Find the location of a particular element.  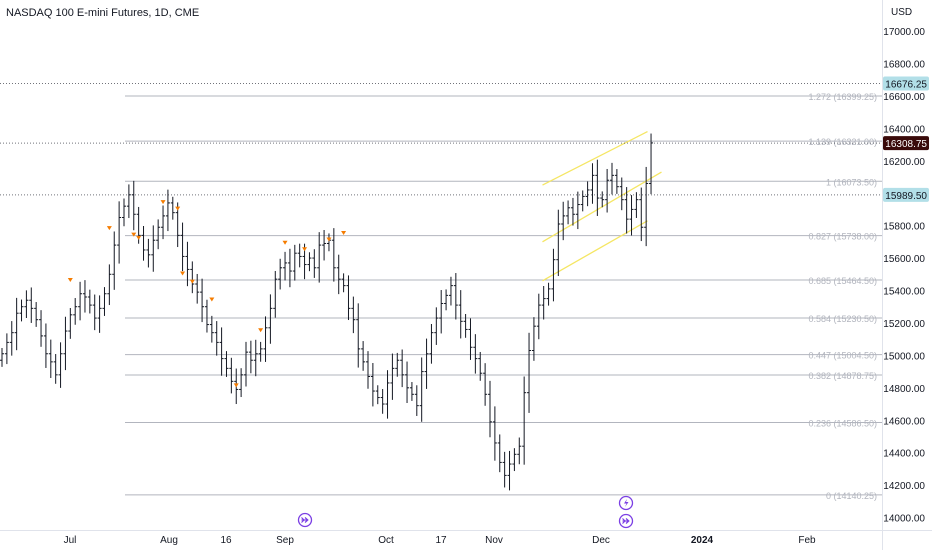

price-tick-label: 16600.00 is located at coordinates (904, 97).